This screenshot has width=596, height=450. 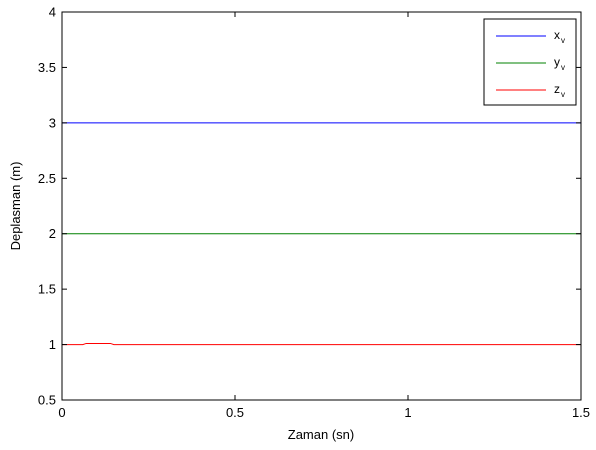 I want to click on x-tick-label: 0, so click(x=61, y=412).